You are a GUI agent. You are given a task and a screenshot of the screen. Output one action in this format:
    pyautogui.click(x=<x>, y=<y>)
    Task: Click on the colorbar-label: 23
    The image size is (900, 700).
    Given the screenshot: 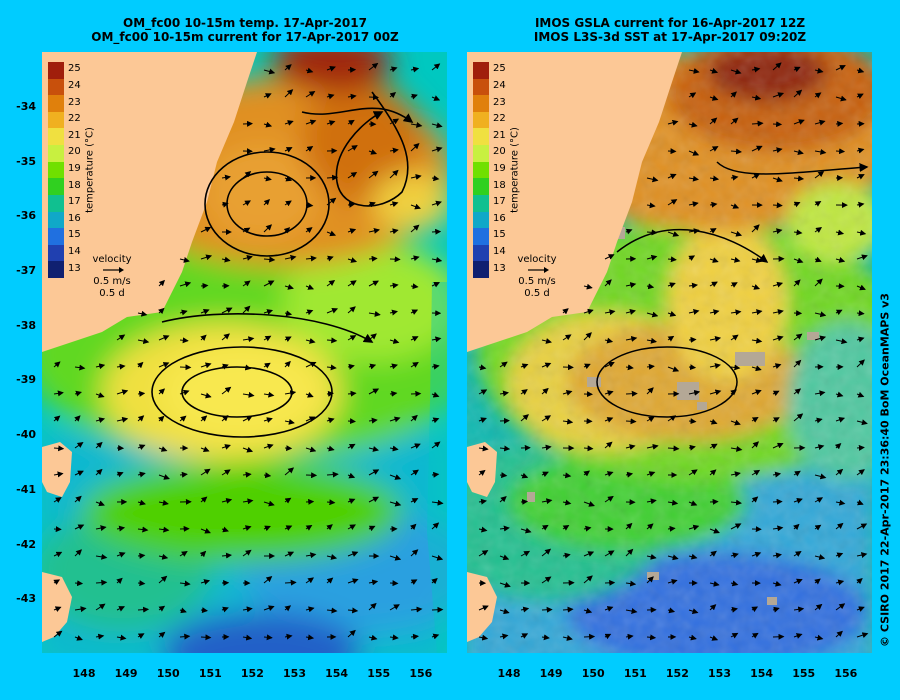 What is the action you would take?
    pyautogui.click(x=74, y=102)
    